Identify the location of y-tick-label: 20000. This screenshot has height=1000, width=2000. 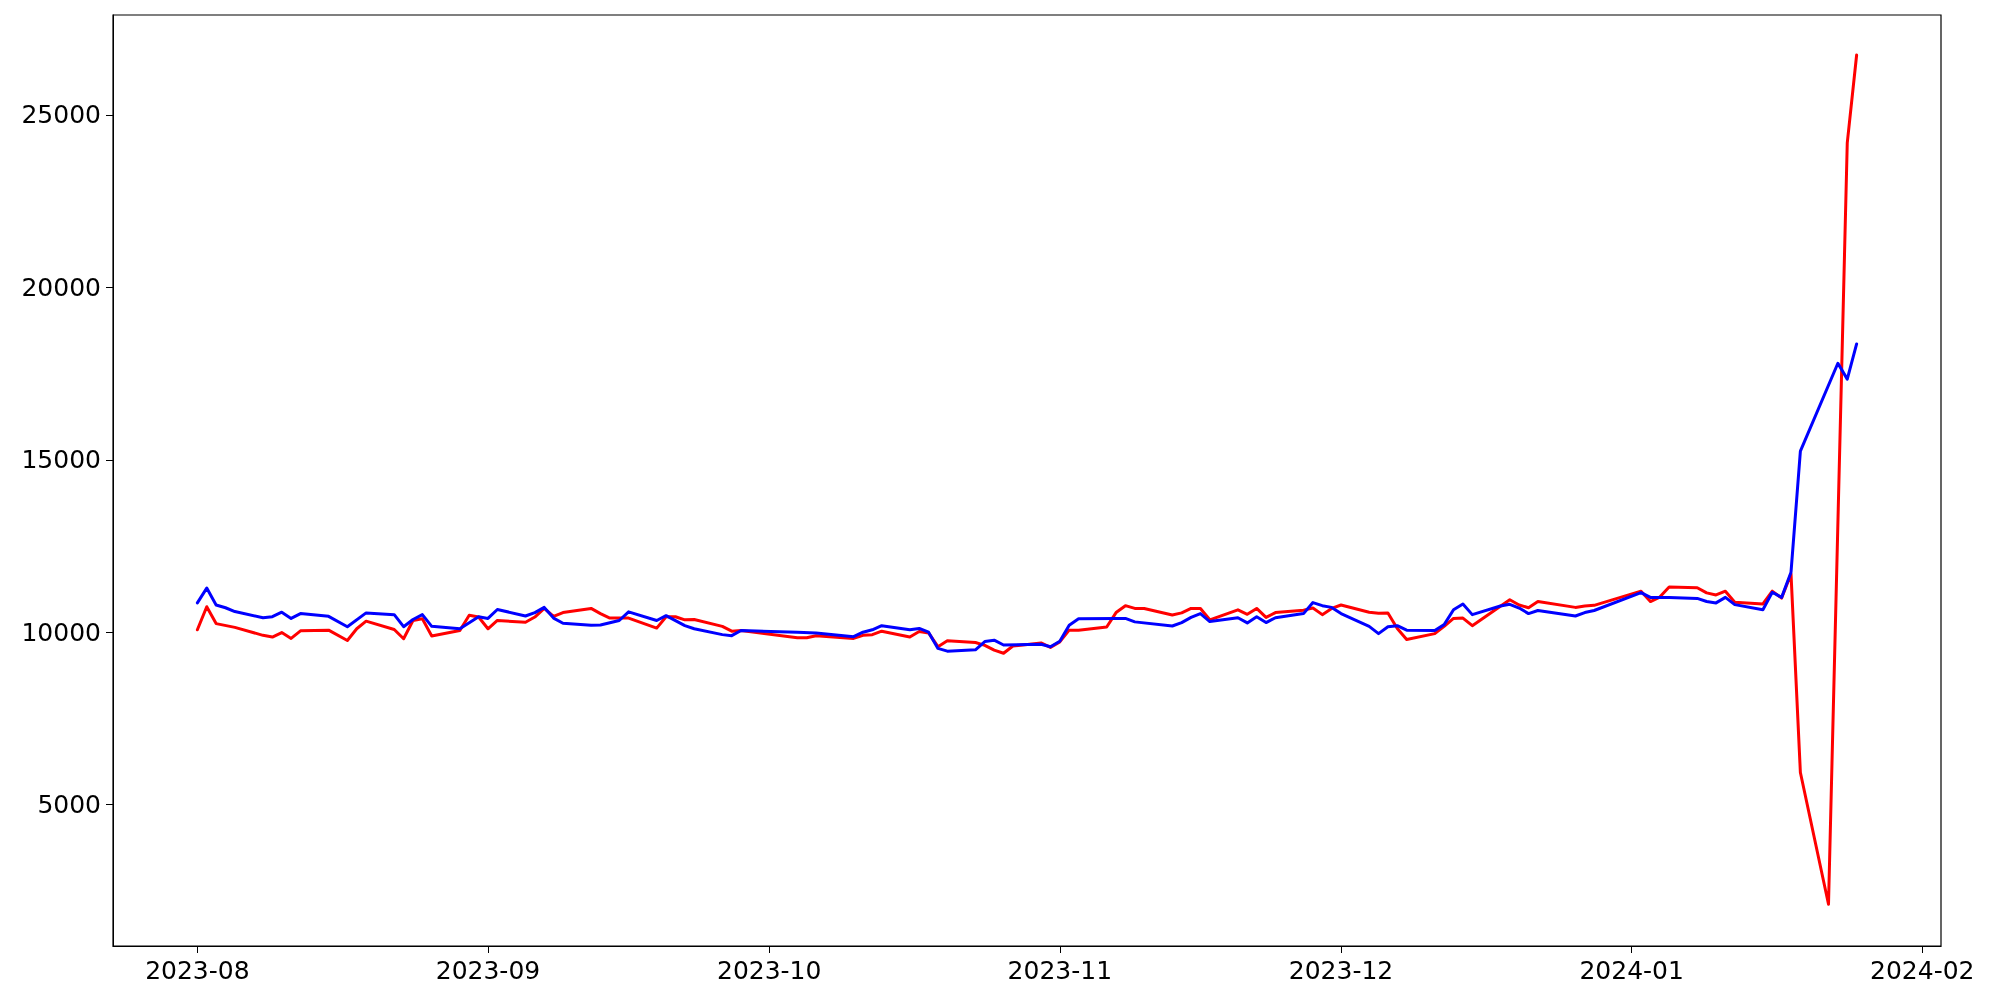
(61, 287).